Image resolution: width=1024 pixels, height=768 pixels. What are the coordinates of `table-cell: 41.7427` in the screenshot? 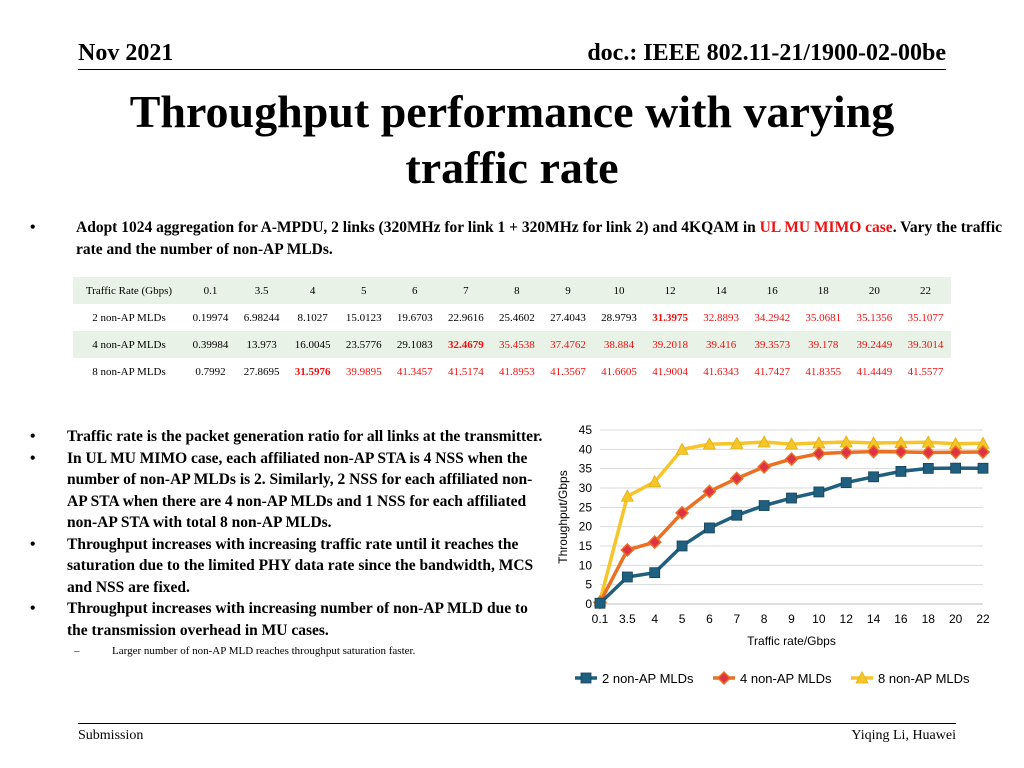 It's located at (772, 371).